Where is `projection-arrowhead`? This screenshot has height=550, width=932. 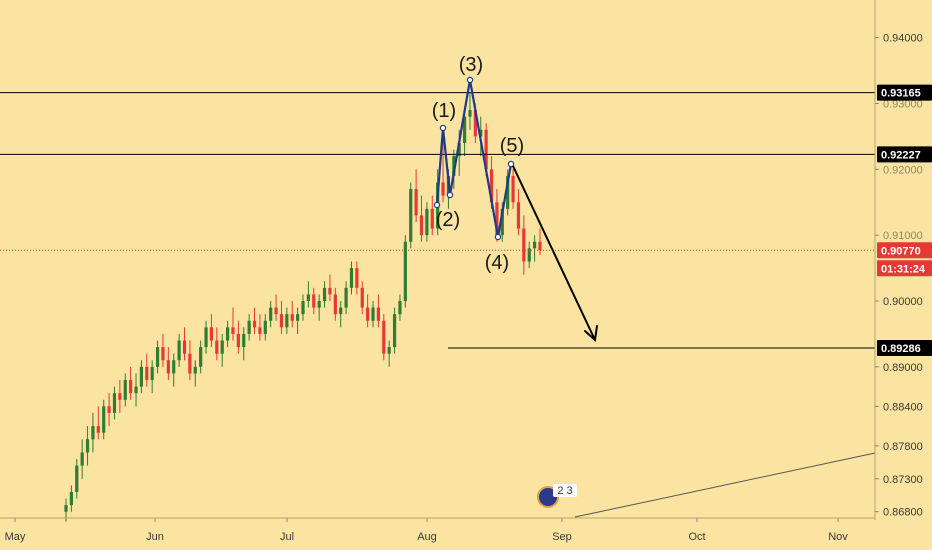 projection-arrowhead is located at coordinates (591, 333).